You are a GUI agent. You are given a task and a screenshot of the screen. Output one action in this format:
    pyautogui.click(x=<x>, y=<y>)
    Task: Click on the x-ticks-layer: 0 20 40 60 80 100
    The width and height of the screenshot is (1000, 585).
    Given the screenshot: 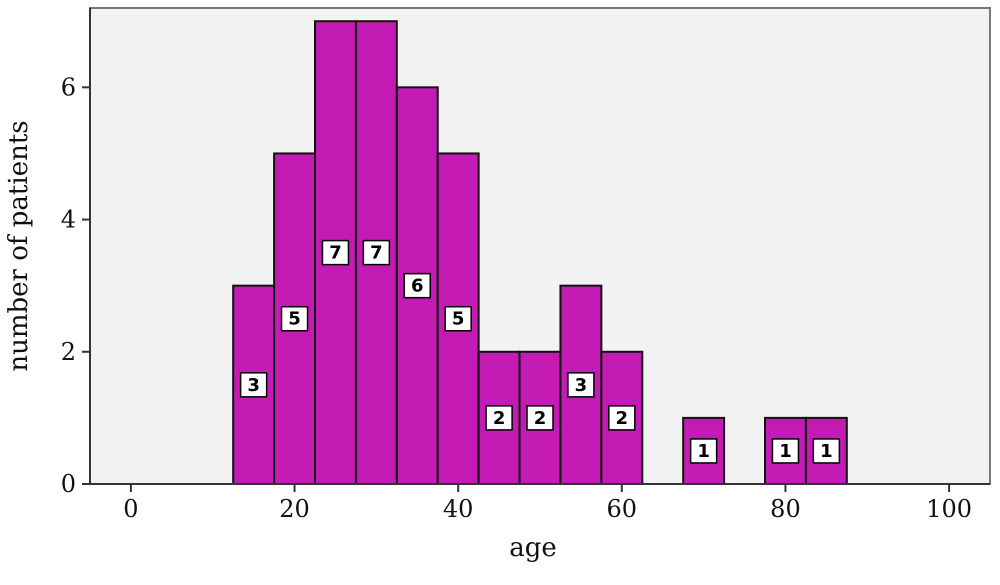 What is the action you would take?
    pyautogui.click(x=547, y=503)
    